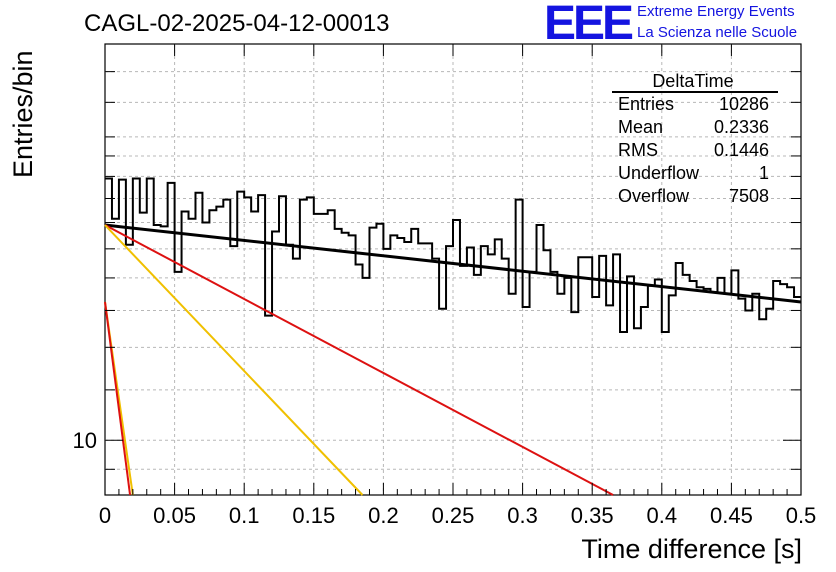 This screenshot has width=836, height=572. What do you see at coordinates (764, 173) in the screenshot?
I see `stats-value: 1` at bounding box center [764, 173].